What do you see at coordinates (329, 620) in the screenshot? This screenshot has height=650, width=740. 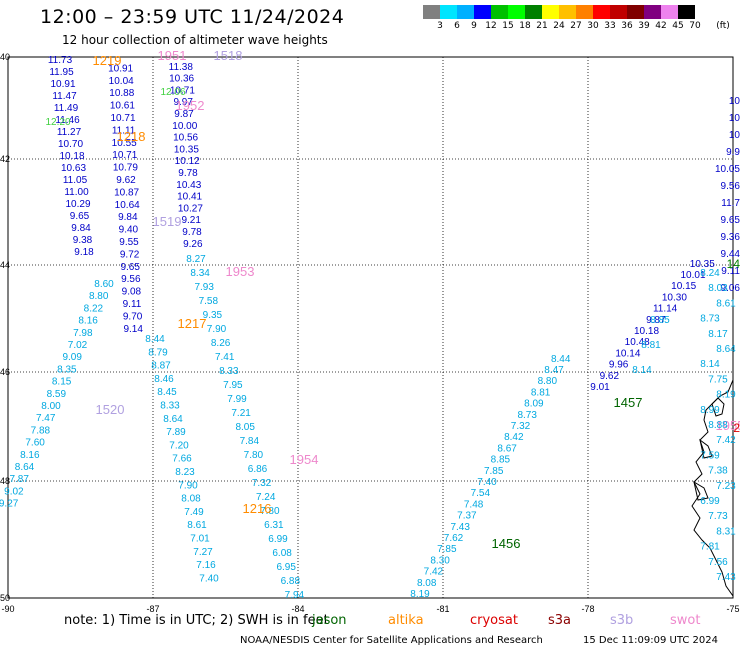 I see `legend-jason: jason` at bounding box center [329, 620].